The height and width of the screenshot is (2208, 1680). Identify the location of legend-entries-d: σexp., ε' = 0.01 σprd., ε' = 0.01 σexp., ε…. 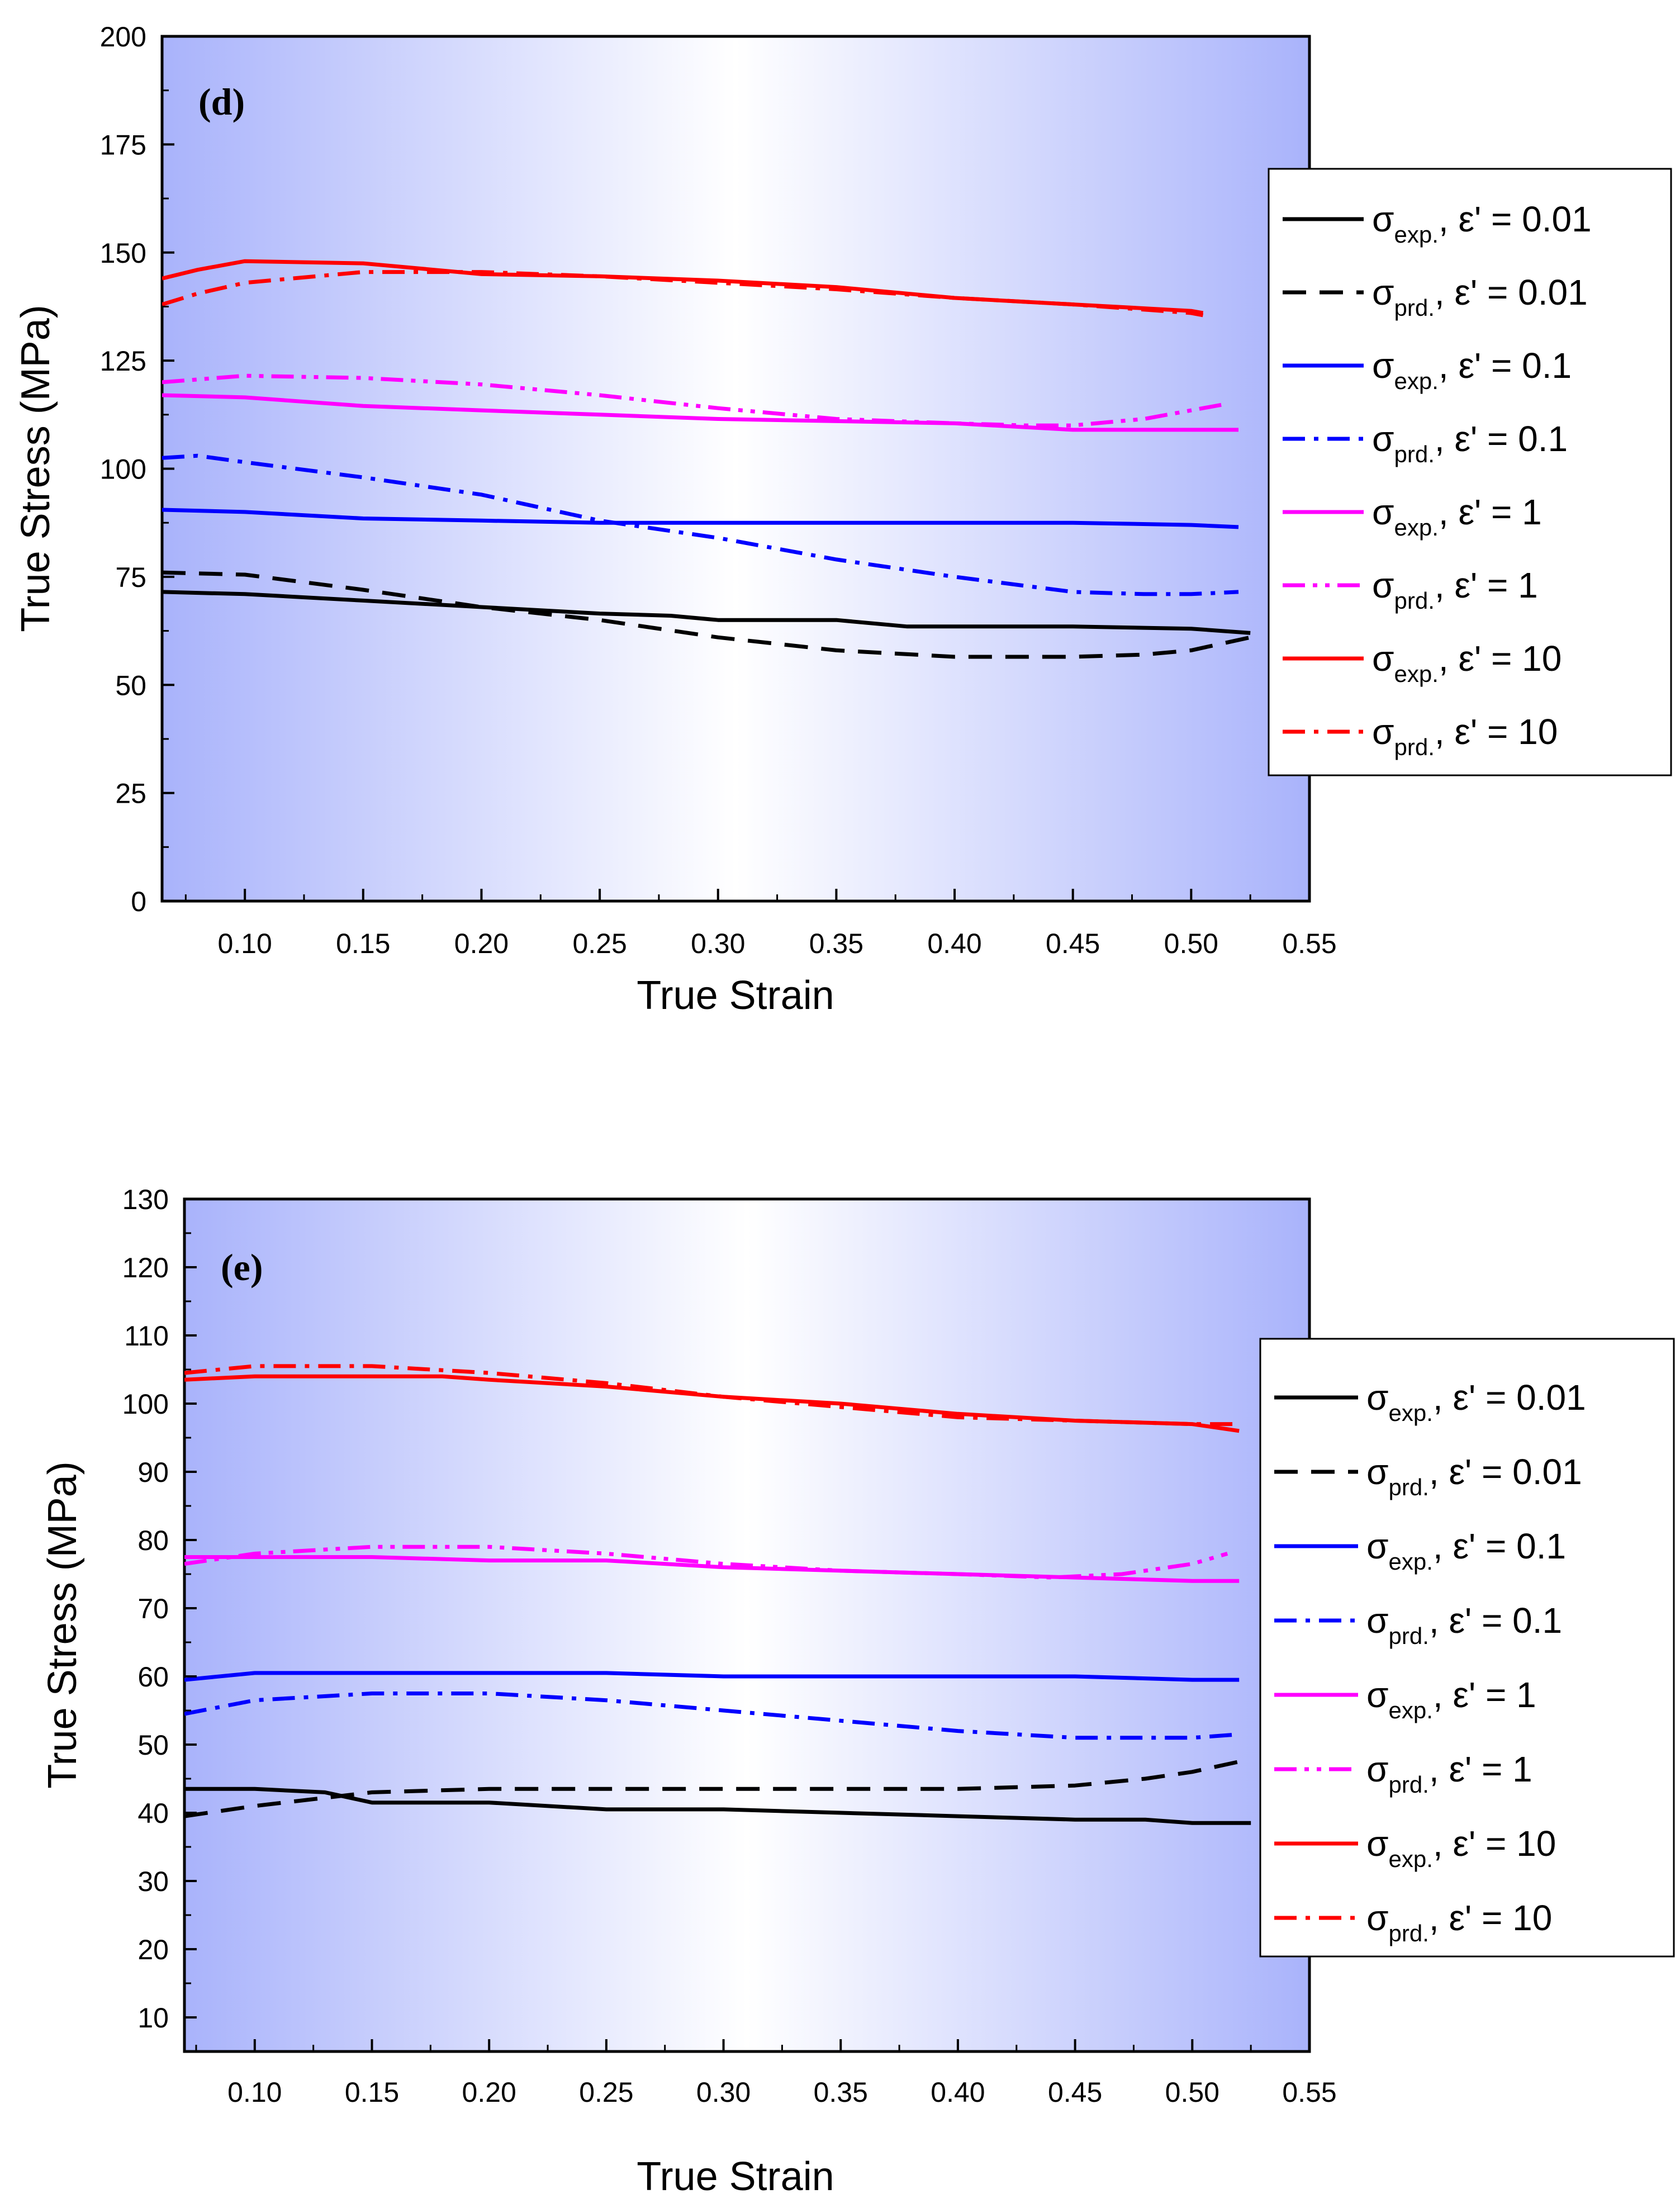
(1437, 479).